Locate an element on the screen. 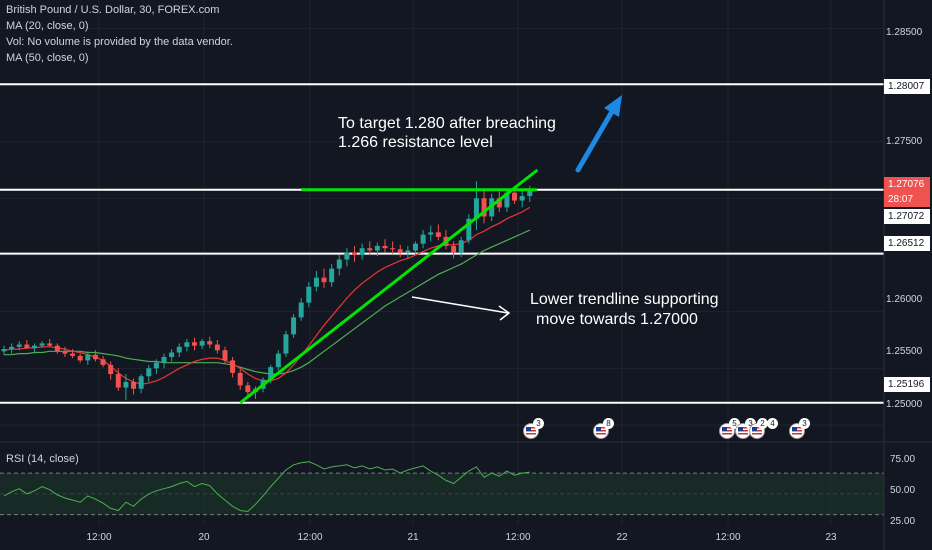  trendline-annotation-line1: Lower trendline supporting is located at coordinates (624, 299).